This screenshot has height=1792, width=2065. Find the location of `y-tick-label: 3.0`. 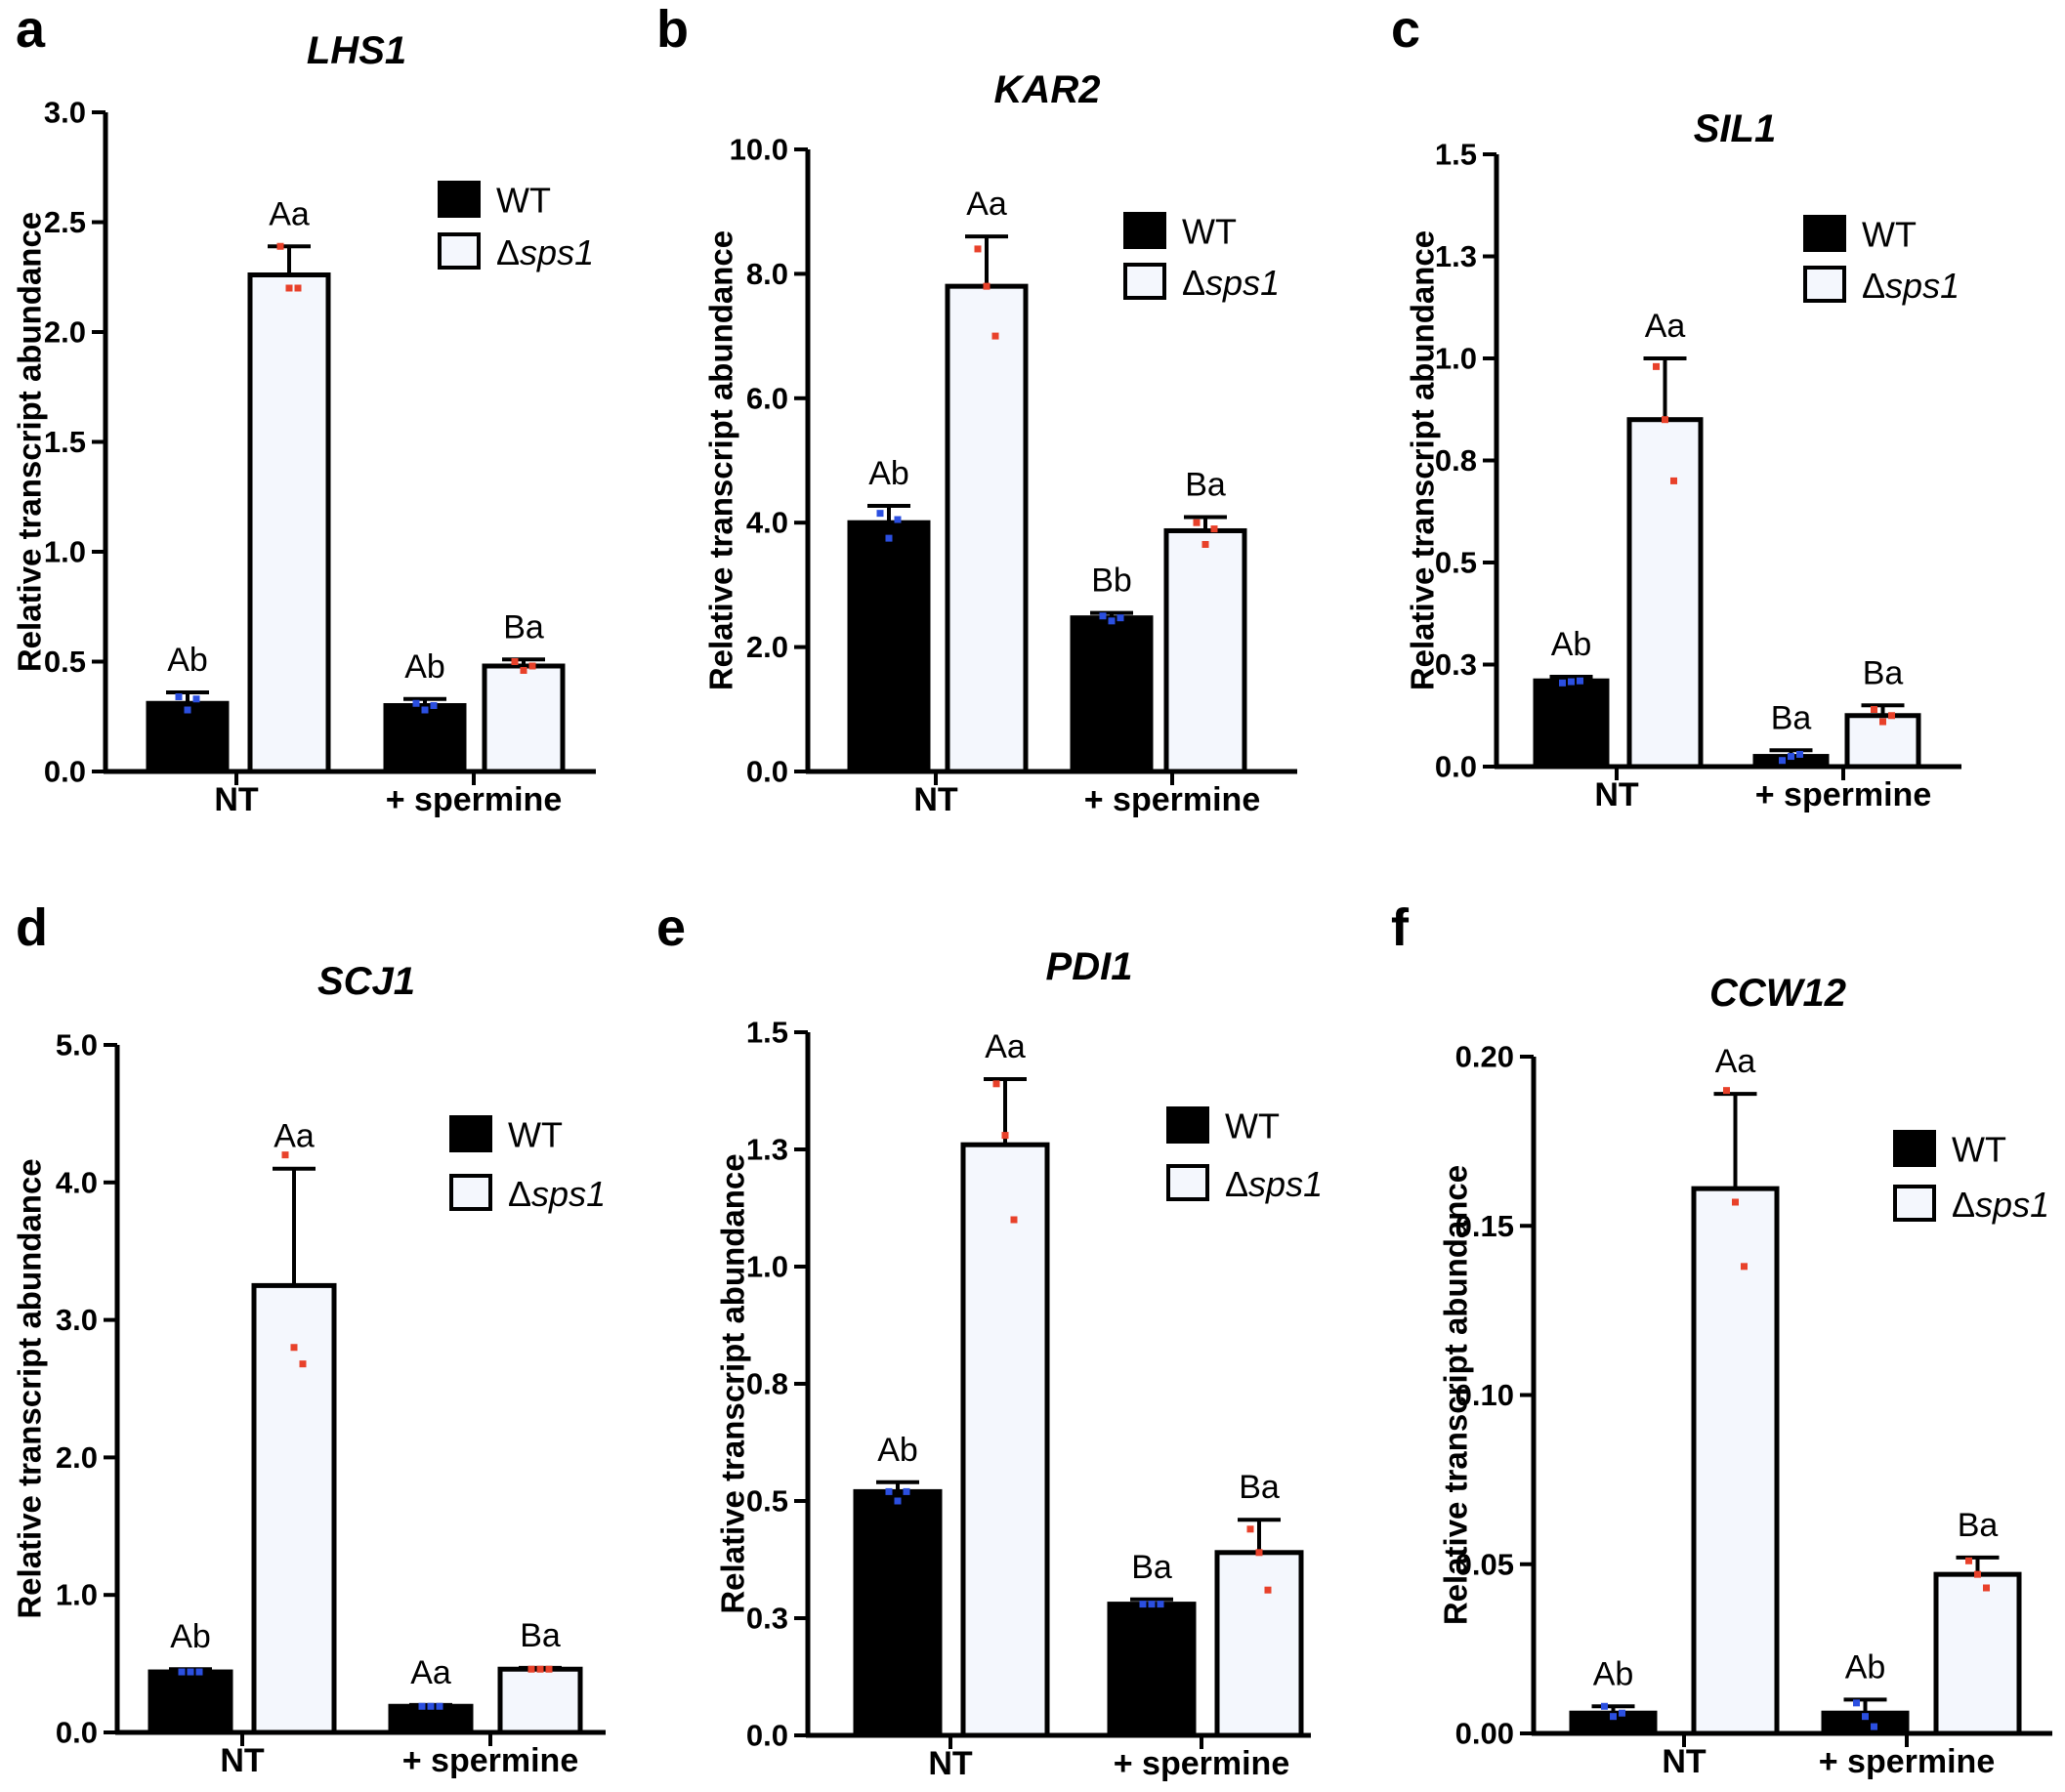

y-tick-label: 3.0 is located at coordinates (65, 113).